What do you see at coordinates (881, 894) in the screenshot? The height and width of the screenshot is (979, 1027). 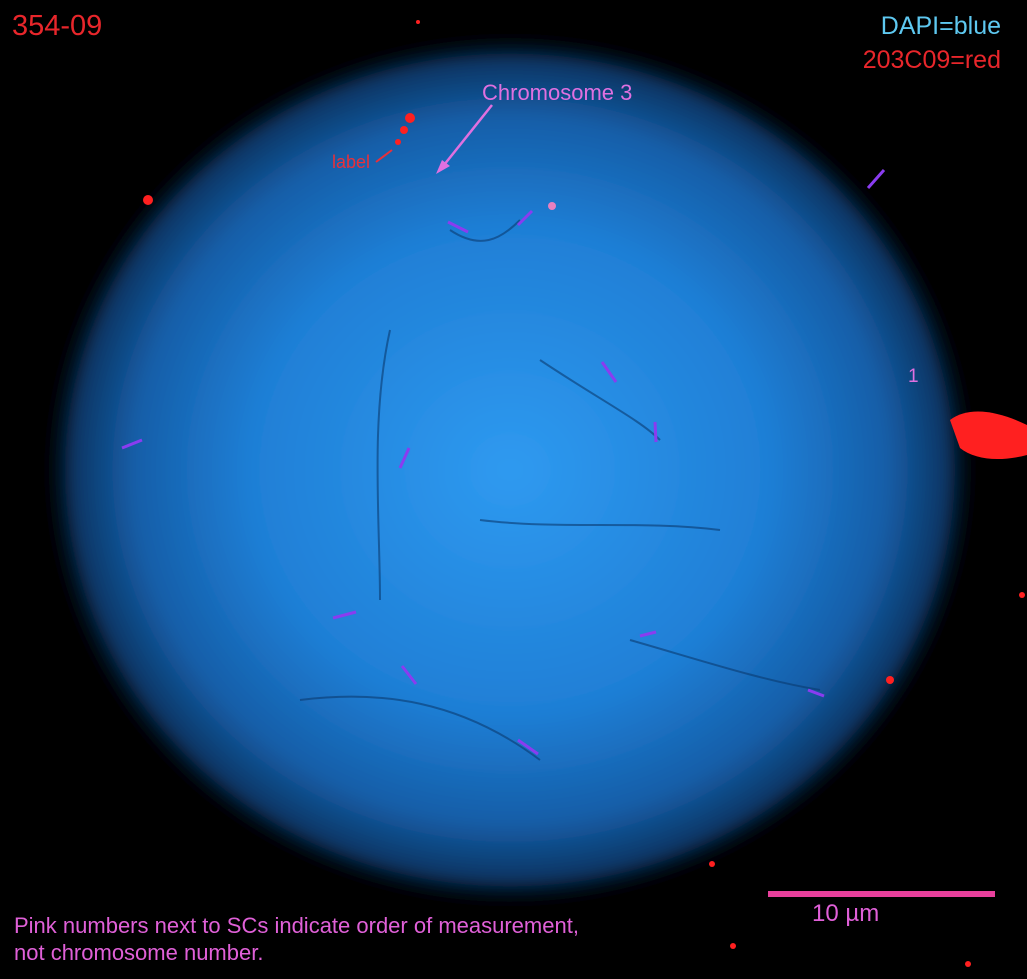 I see `scale-bar` at bounding box center [881, 894].